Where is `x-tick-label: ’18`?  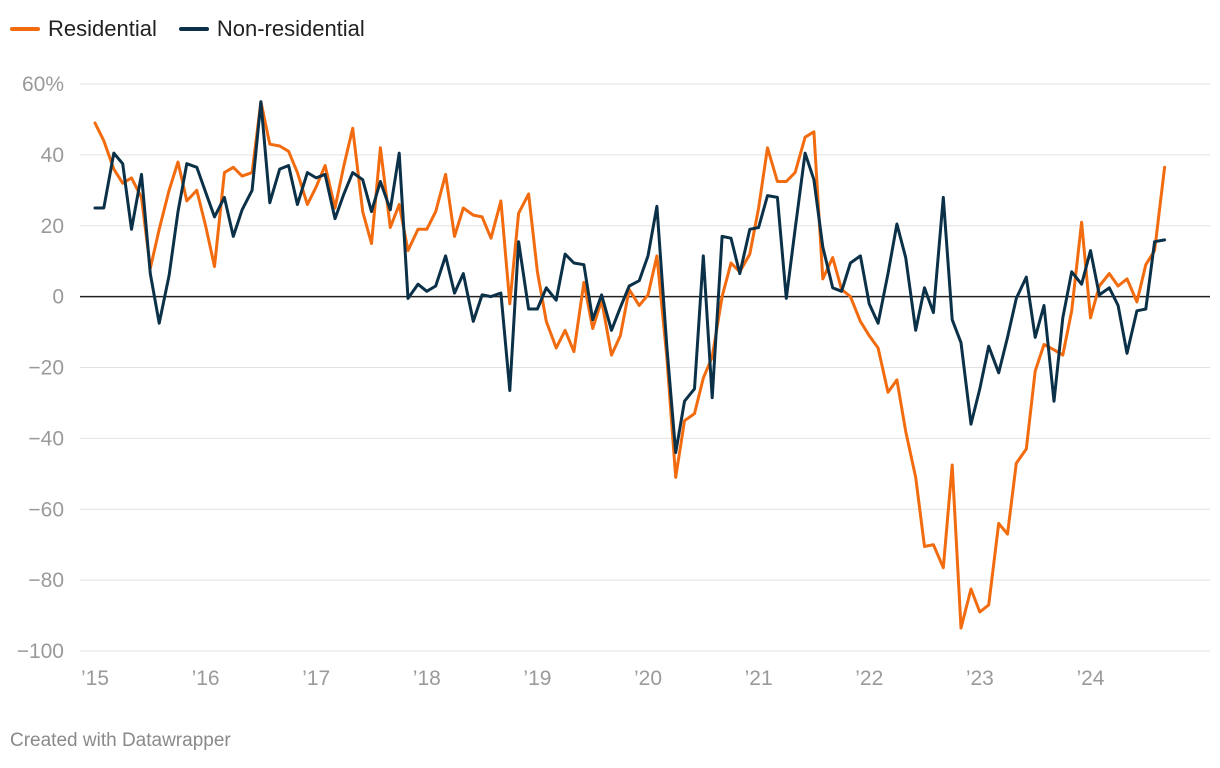
x-tick-label: ’18 is located at coordinates (427, 678).